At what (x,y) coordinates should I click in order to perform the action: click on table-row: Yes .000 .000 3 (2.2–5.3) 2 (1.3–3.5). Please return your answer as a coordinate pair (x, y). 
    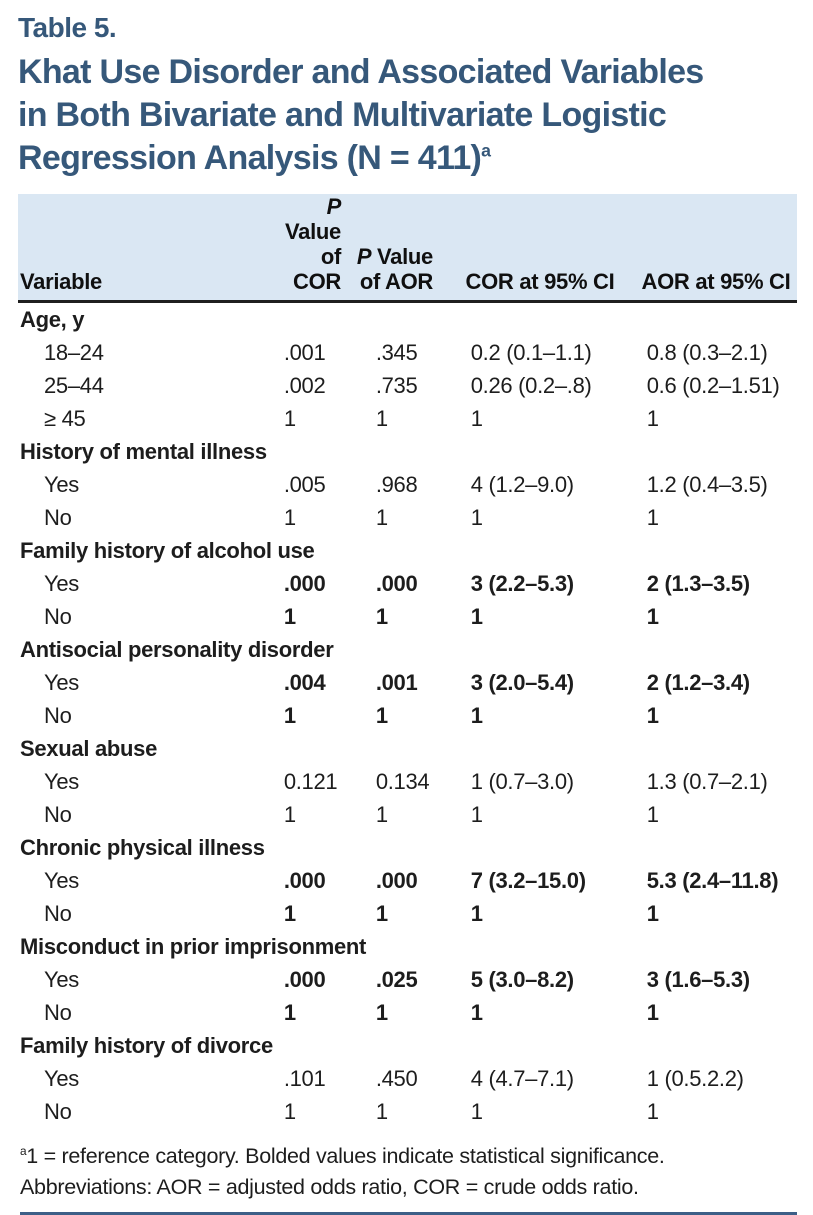
    Looking at the image, I should click on (407, 583).